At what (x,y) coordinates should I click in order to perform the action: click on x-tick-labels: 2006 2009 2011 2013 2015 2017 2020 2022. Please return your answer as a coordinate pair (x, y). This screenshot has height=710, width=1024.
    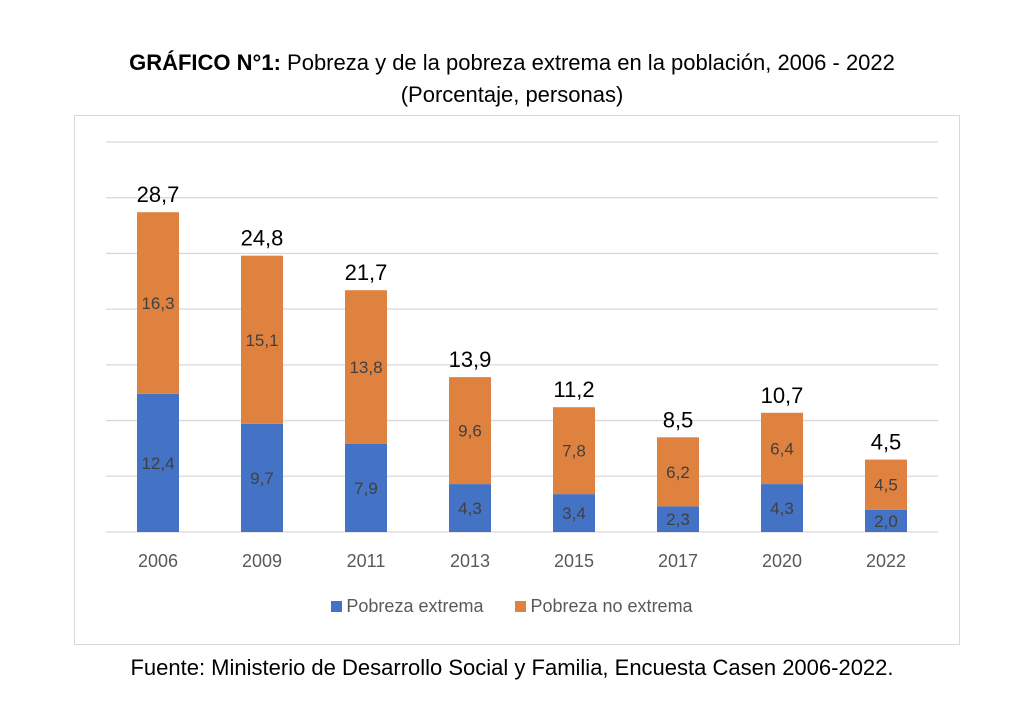
    Looking at the image, I should click on (522, 561).